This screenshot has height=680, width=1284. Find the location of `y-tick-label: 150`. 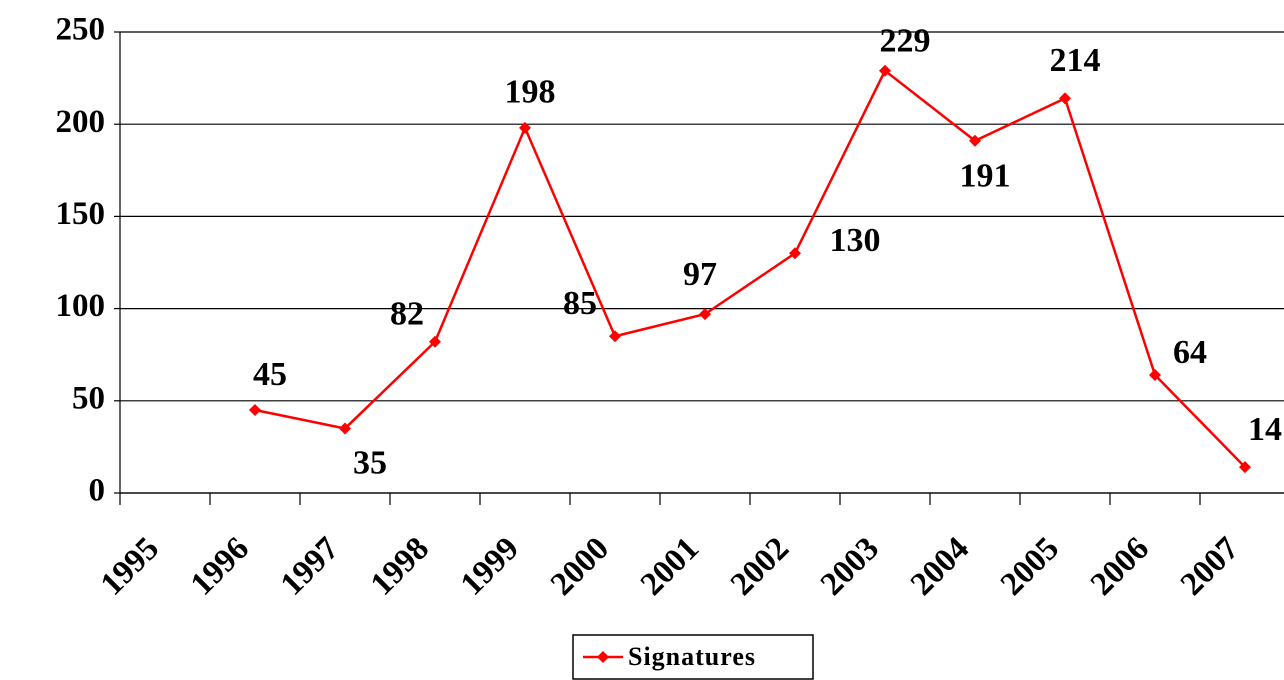

y-tick-label: 150 is located at coordinates (81, 214).